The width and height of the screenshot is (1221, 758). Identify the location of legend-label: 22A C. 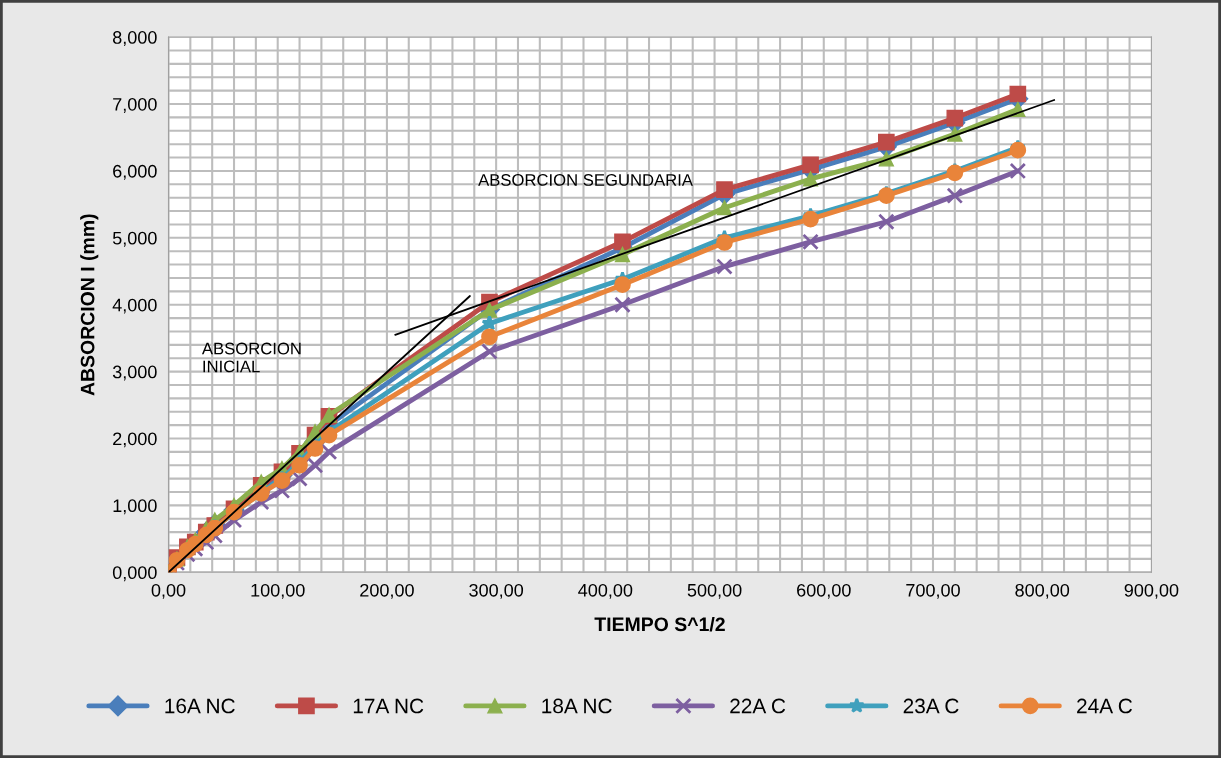
(758, 706).